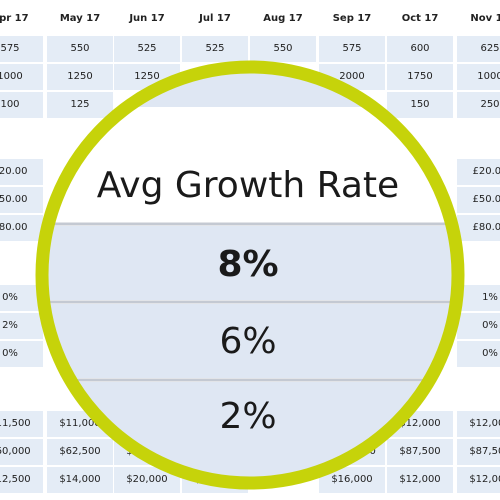 The image size is (500, 500). I want to click on lens-value: 6%, so click(247, 341).